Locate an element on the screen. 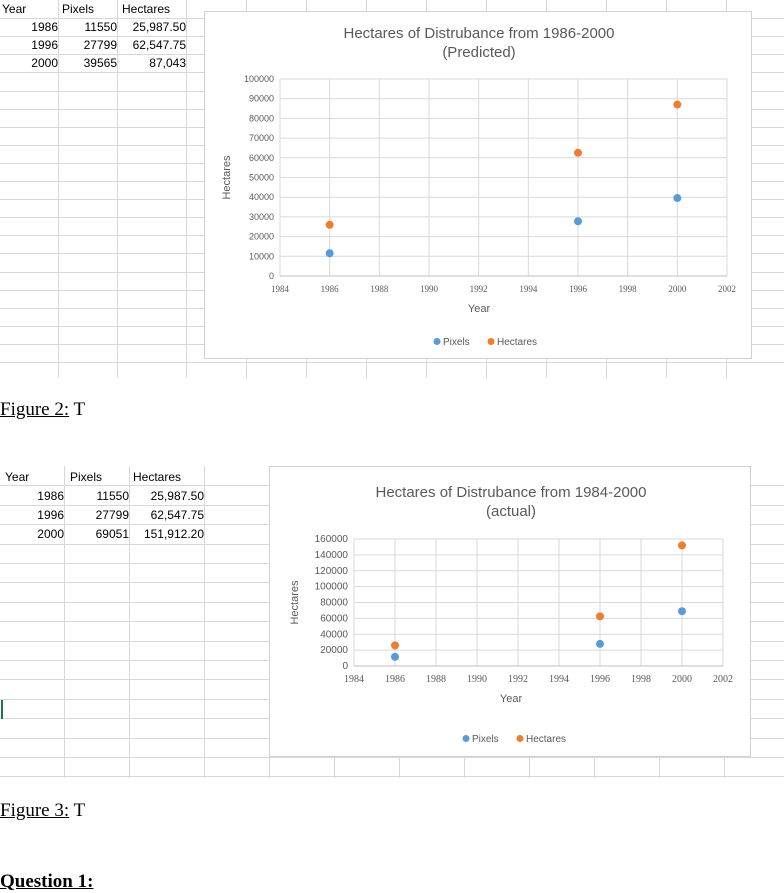  y-tick-label: 50000 is located at coordinates (261, 178).